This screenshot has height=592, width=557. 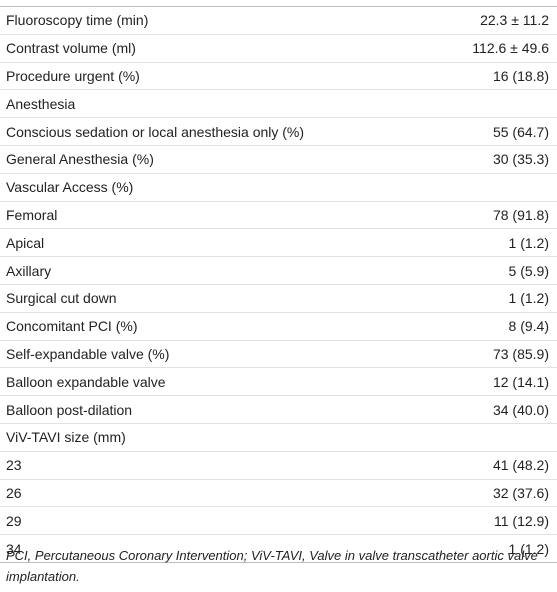 I want to click on row-label: Procedure urgent (%), so click(x=215, y=76).